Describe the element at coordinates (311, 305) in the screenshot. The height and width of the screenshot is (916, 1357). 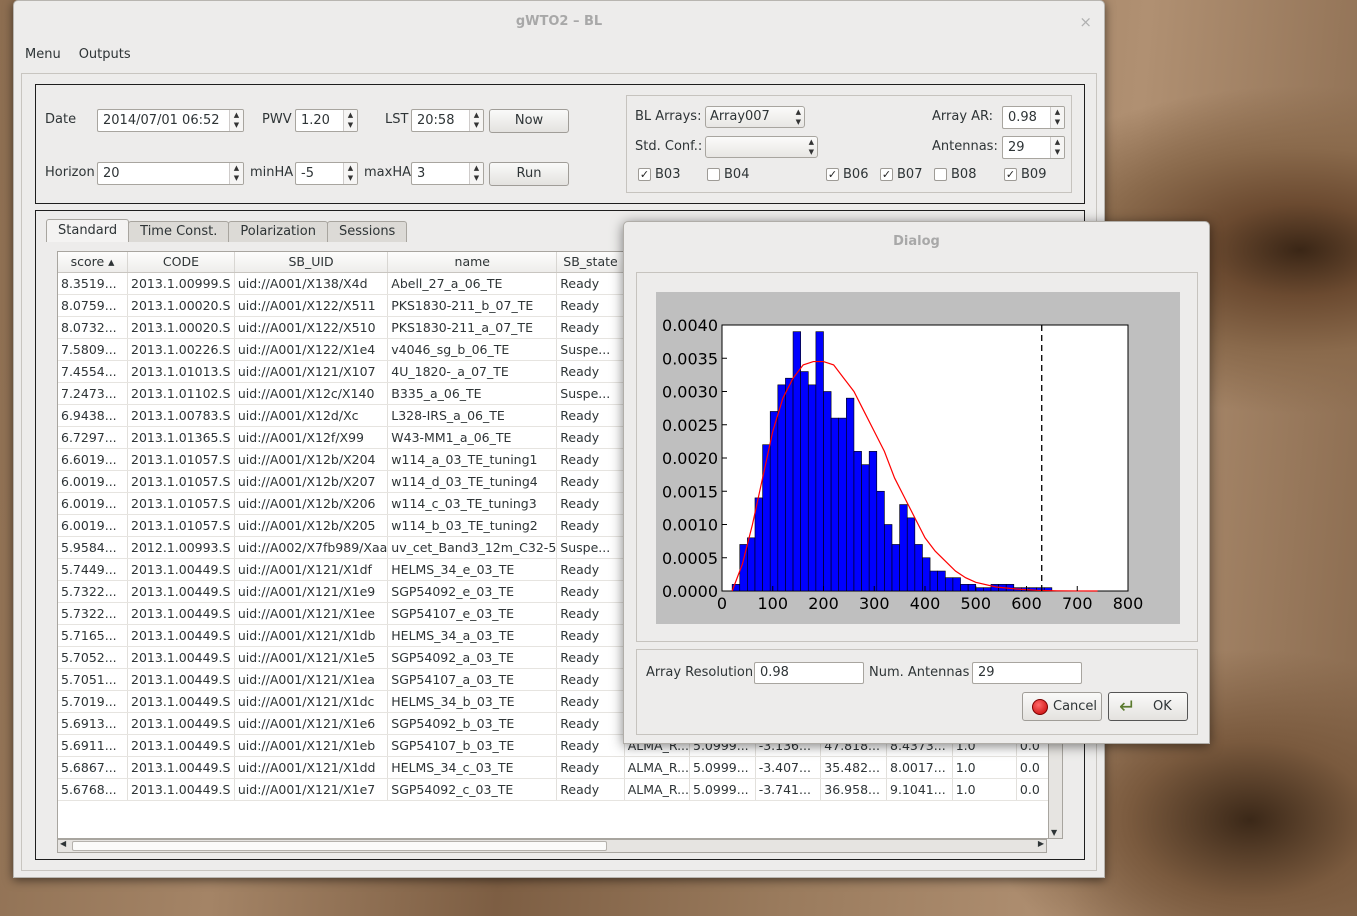
I see `table-cell: uid://A001/X122/X511` at that location.